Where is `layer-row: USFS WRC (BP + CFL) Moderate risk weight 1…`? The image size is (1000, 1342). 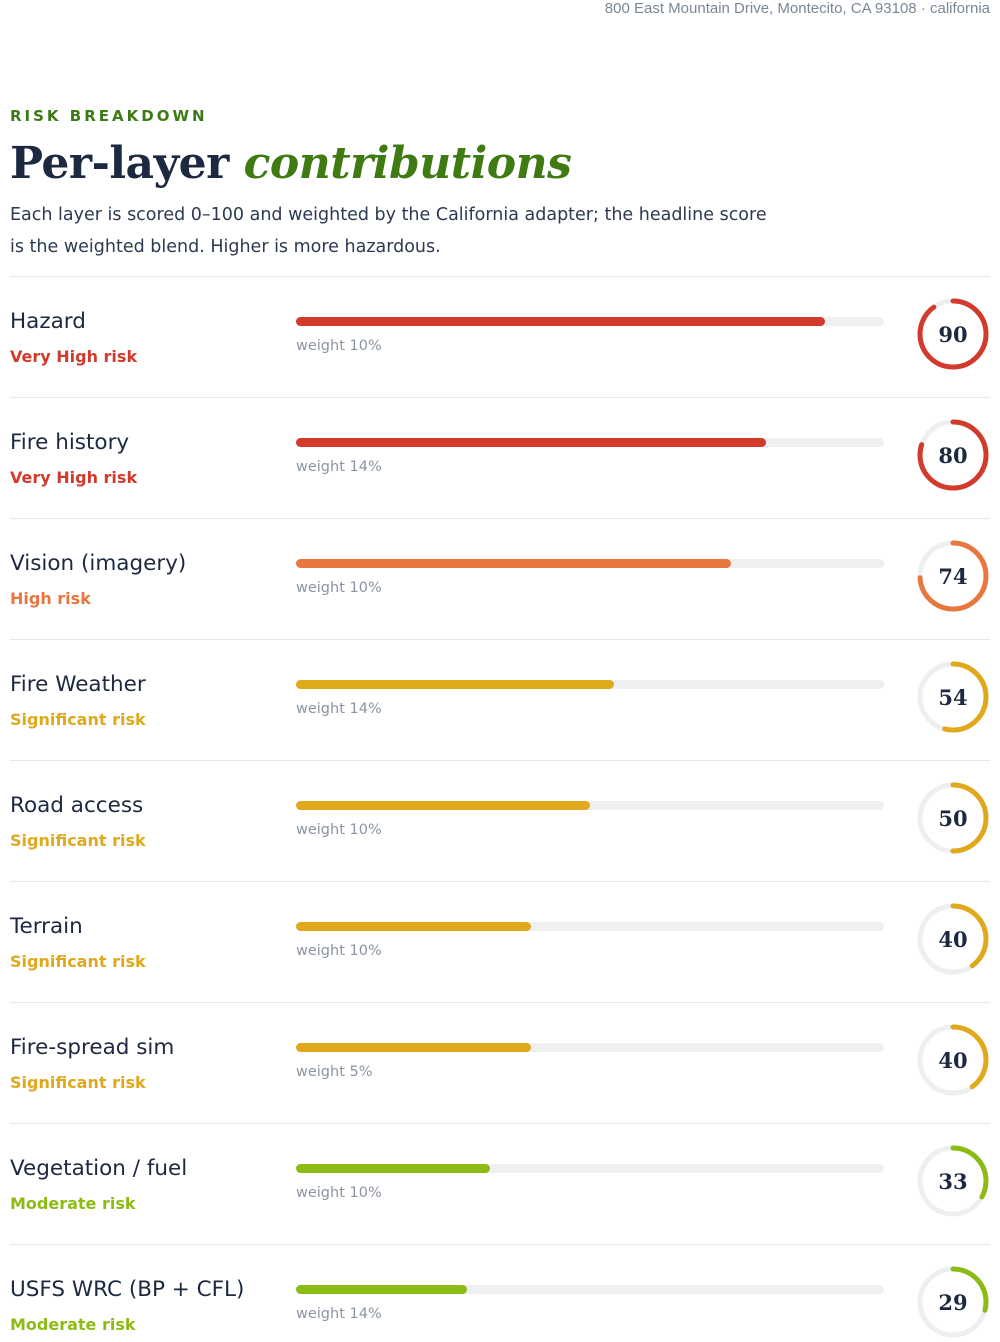
layer-row: USFS WRC (BP + CFL) Moderate risk weight 1… is located at coordinates (500, 1293).